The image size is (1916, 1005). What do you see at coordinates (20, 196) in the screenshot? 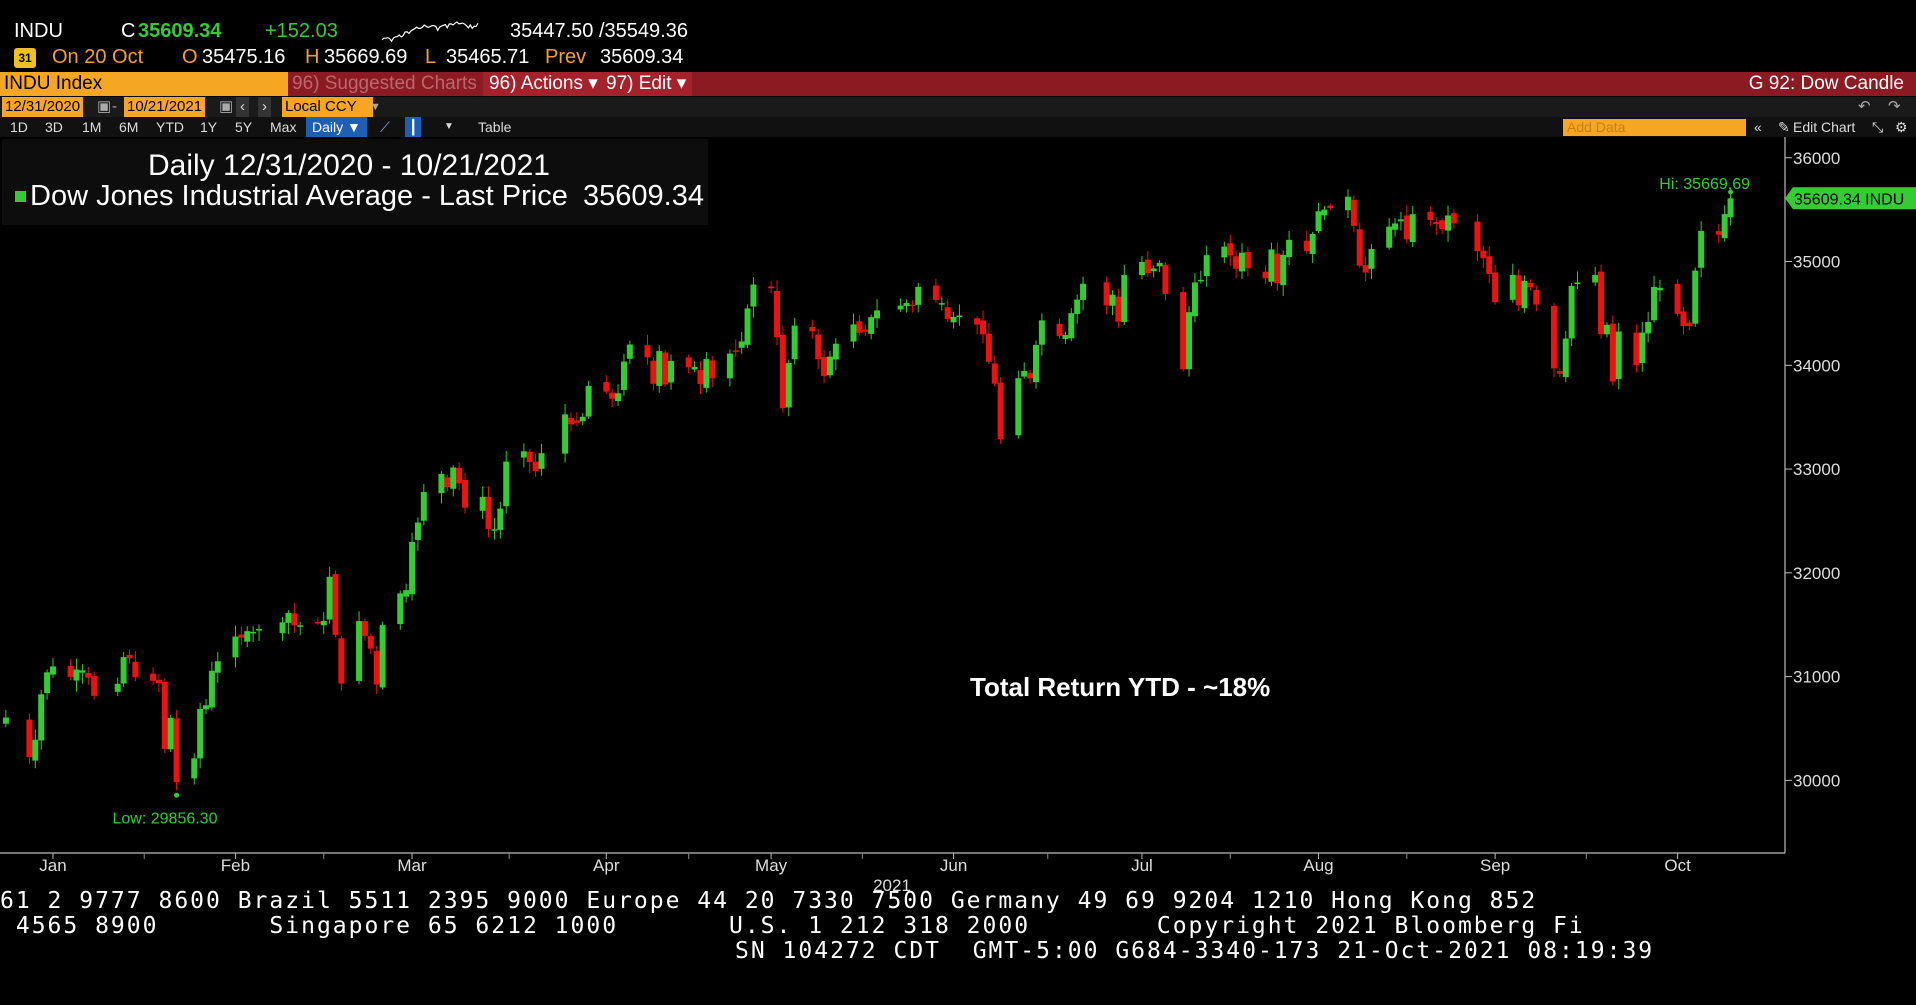
I see `legend-swatch` at bounding box center [20, 196].